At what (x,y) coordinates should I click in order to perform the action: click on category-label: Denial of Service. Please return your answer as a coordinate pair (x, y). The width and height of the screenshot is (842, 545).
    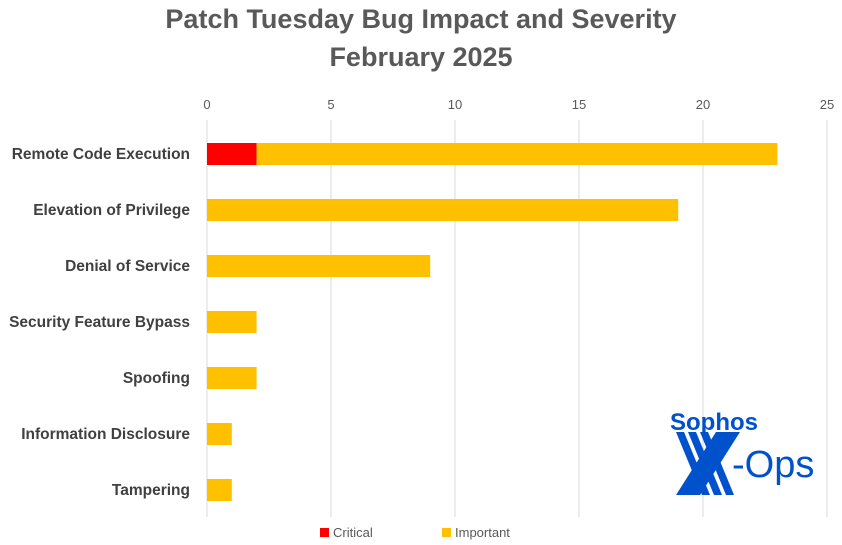
    Looking at the image, I should click on (127, 266).